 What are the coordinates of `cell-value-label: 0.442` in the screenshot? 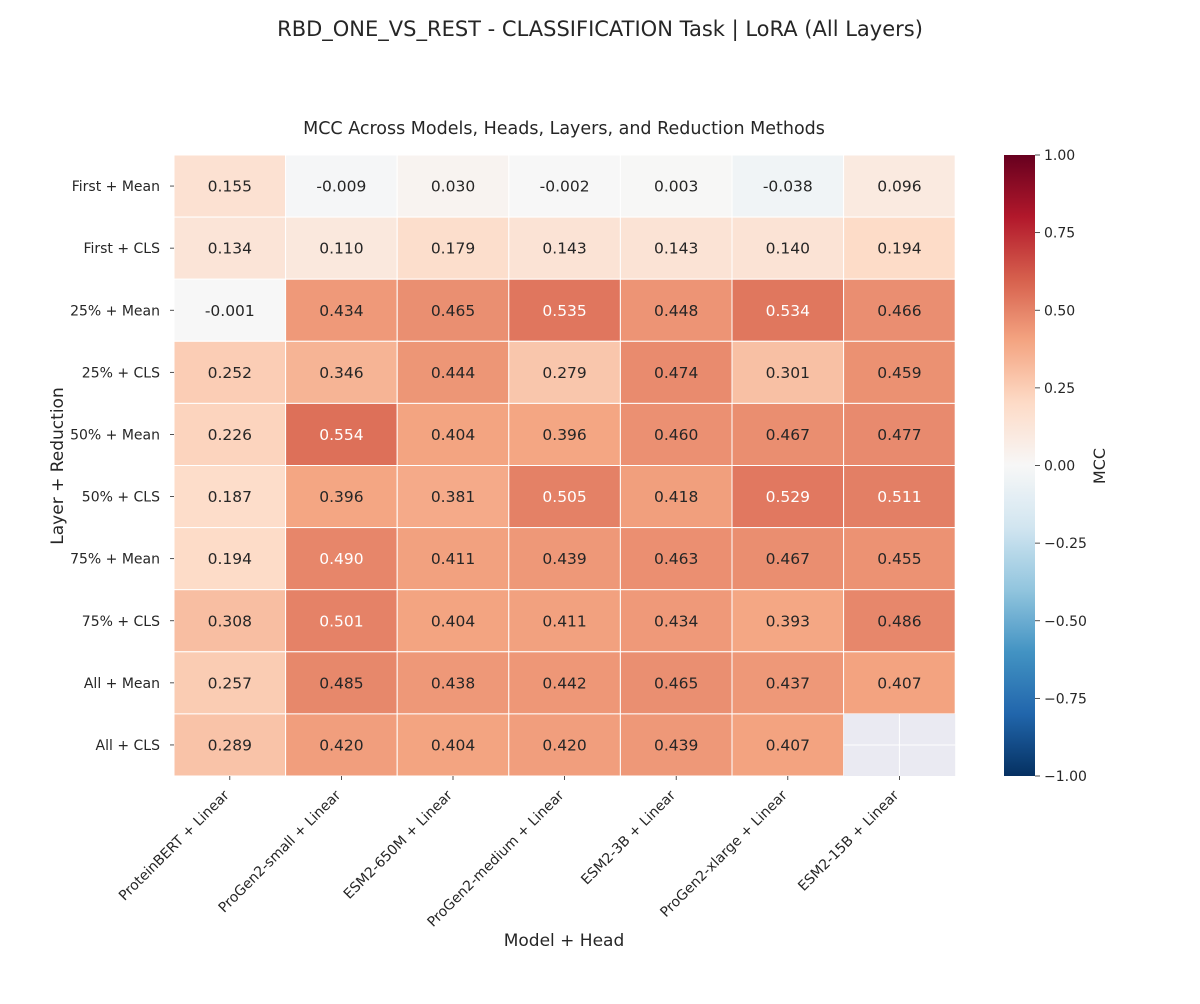 It's located at (564, 683).